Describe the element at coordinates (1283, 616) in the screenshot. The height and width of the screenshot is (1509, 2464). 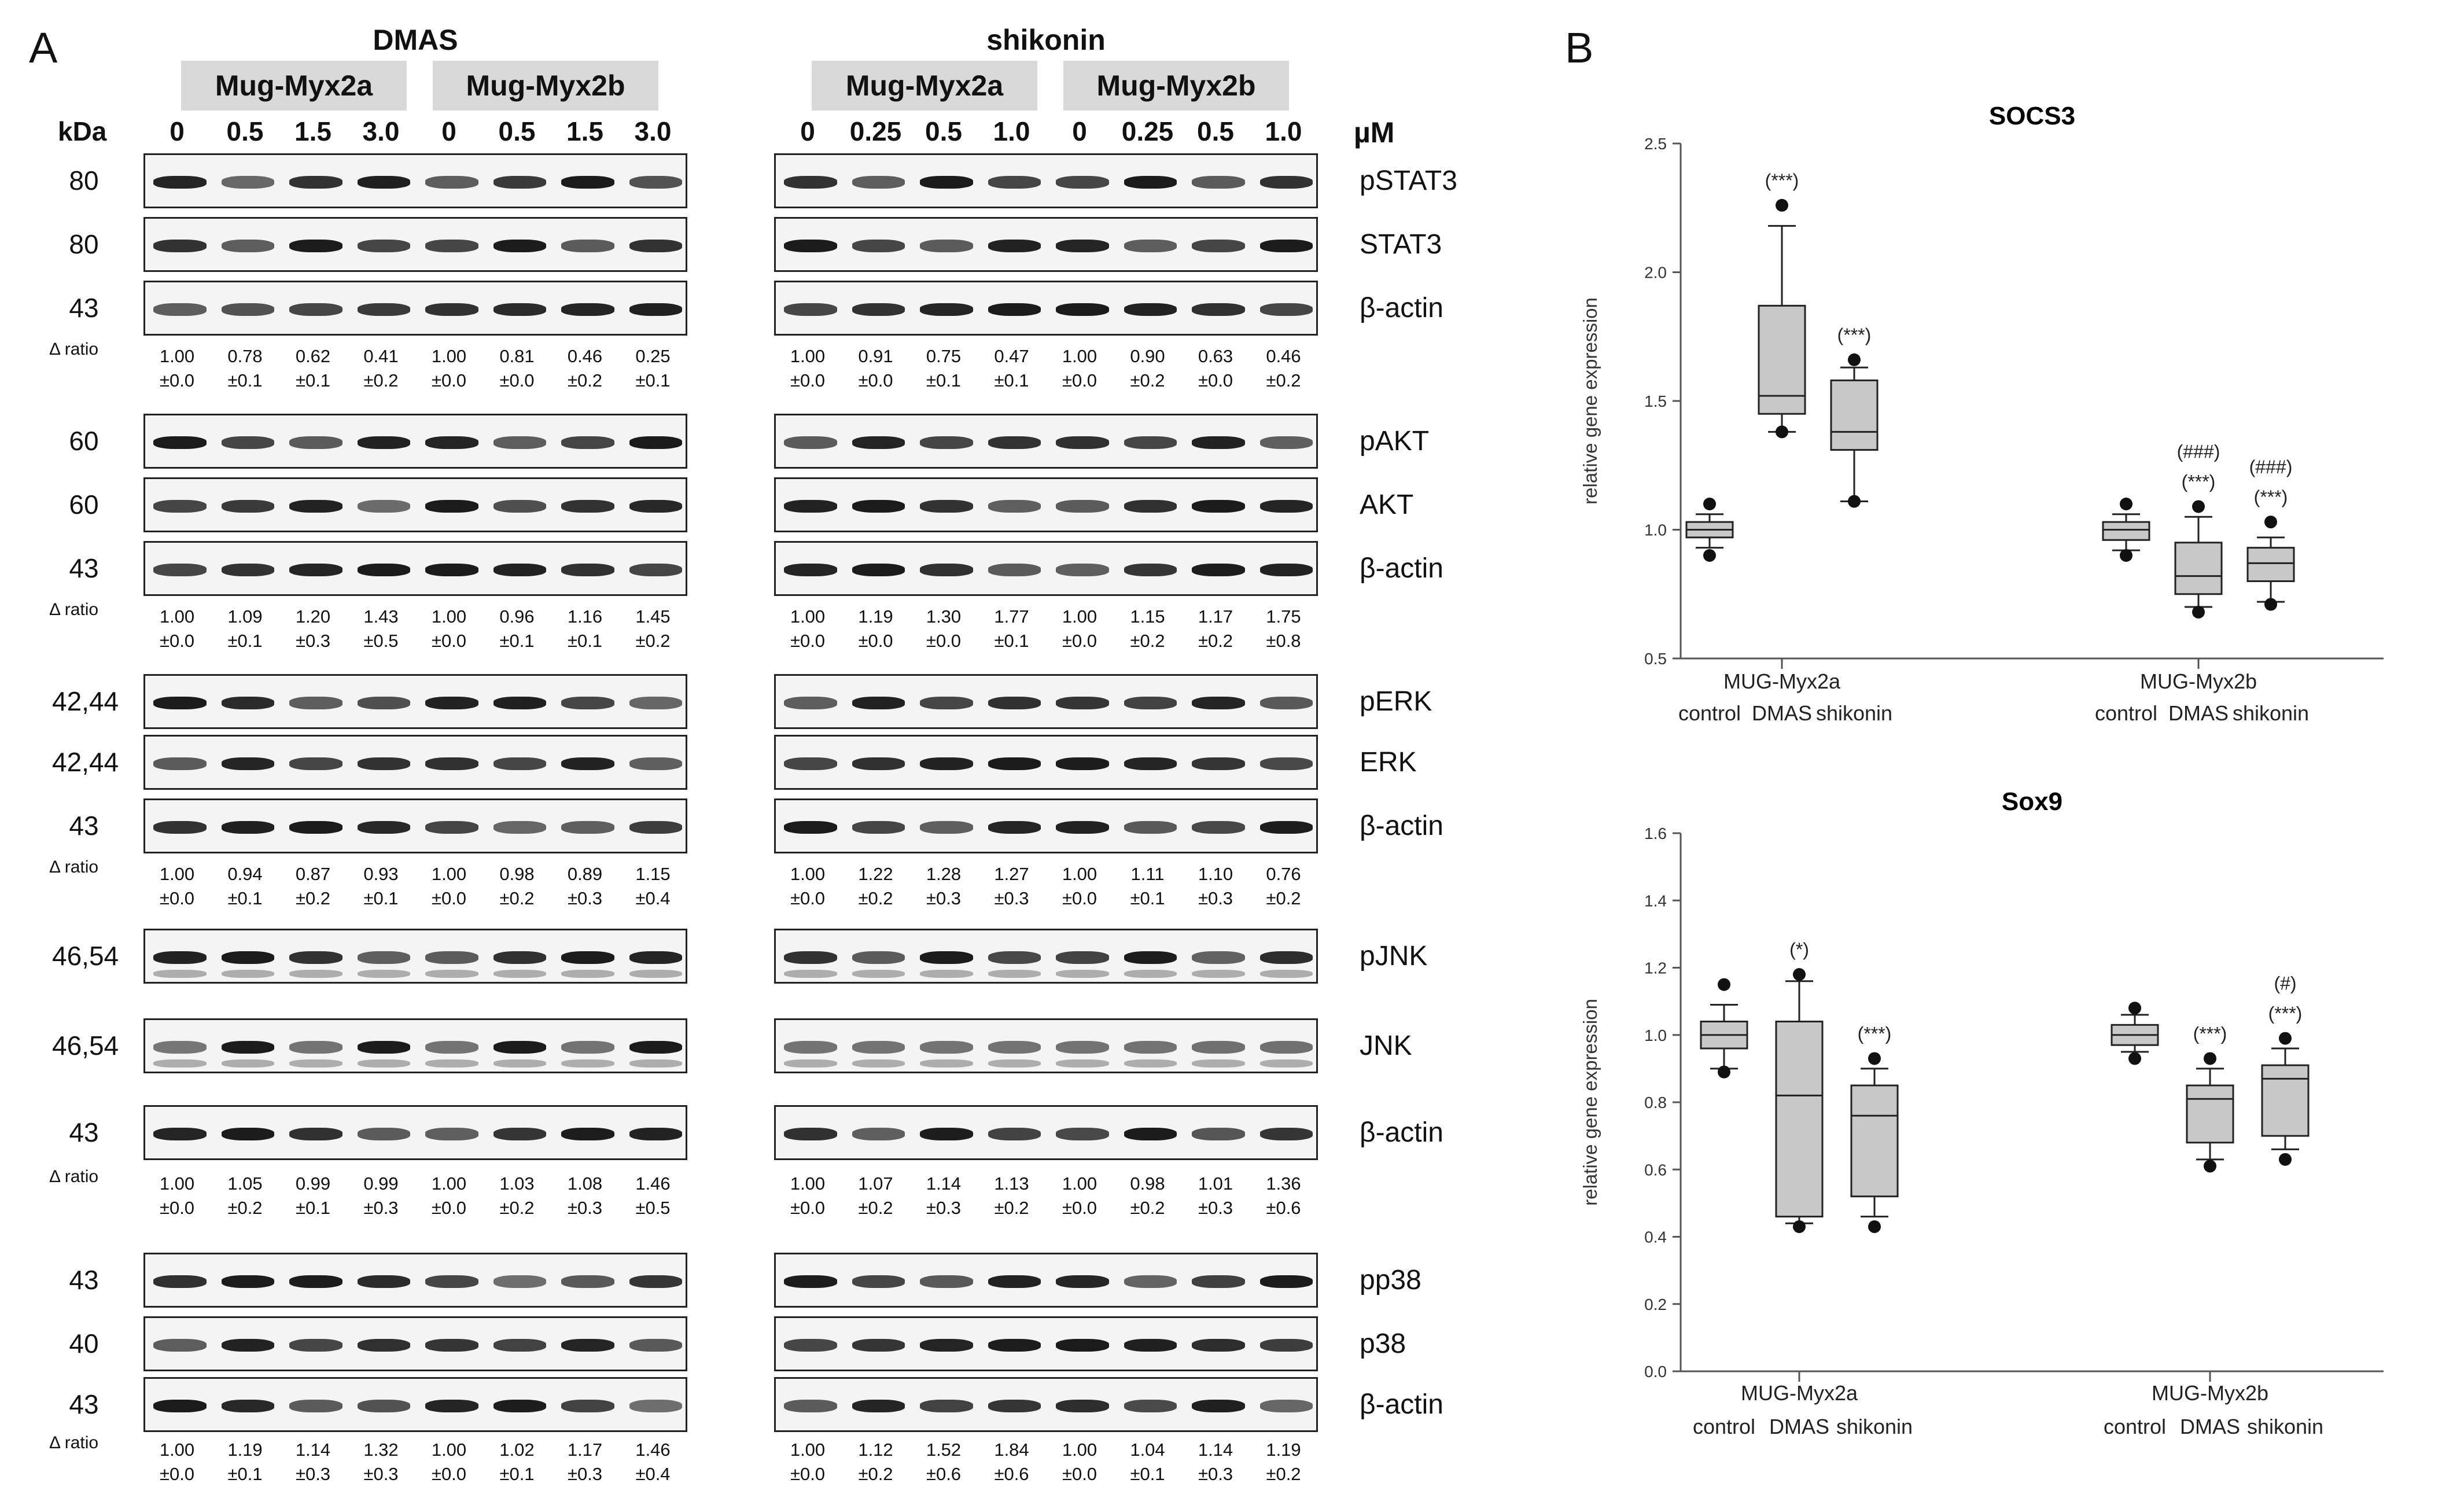
I see `ratio-mean: 1.75` at that location.